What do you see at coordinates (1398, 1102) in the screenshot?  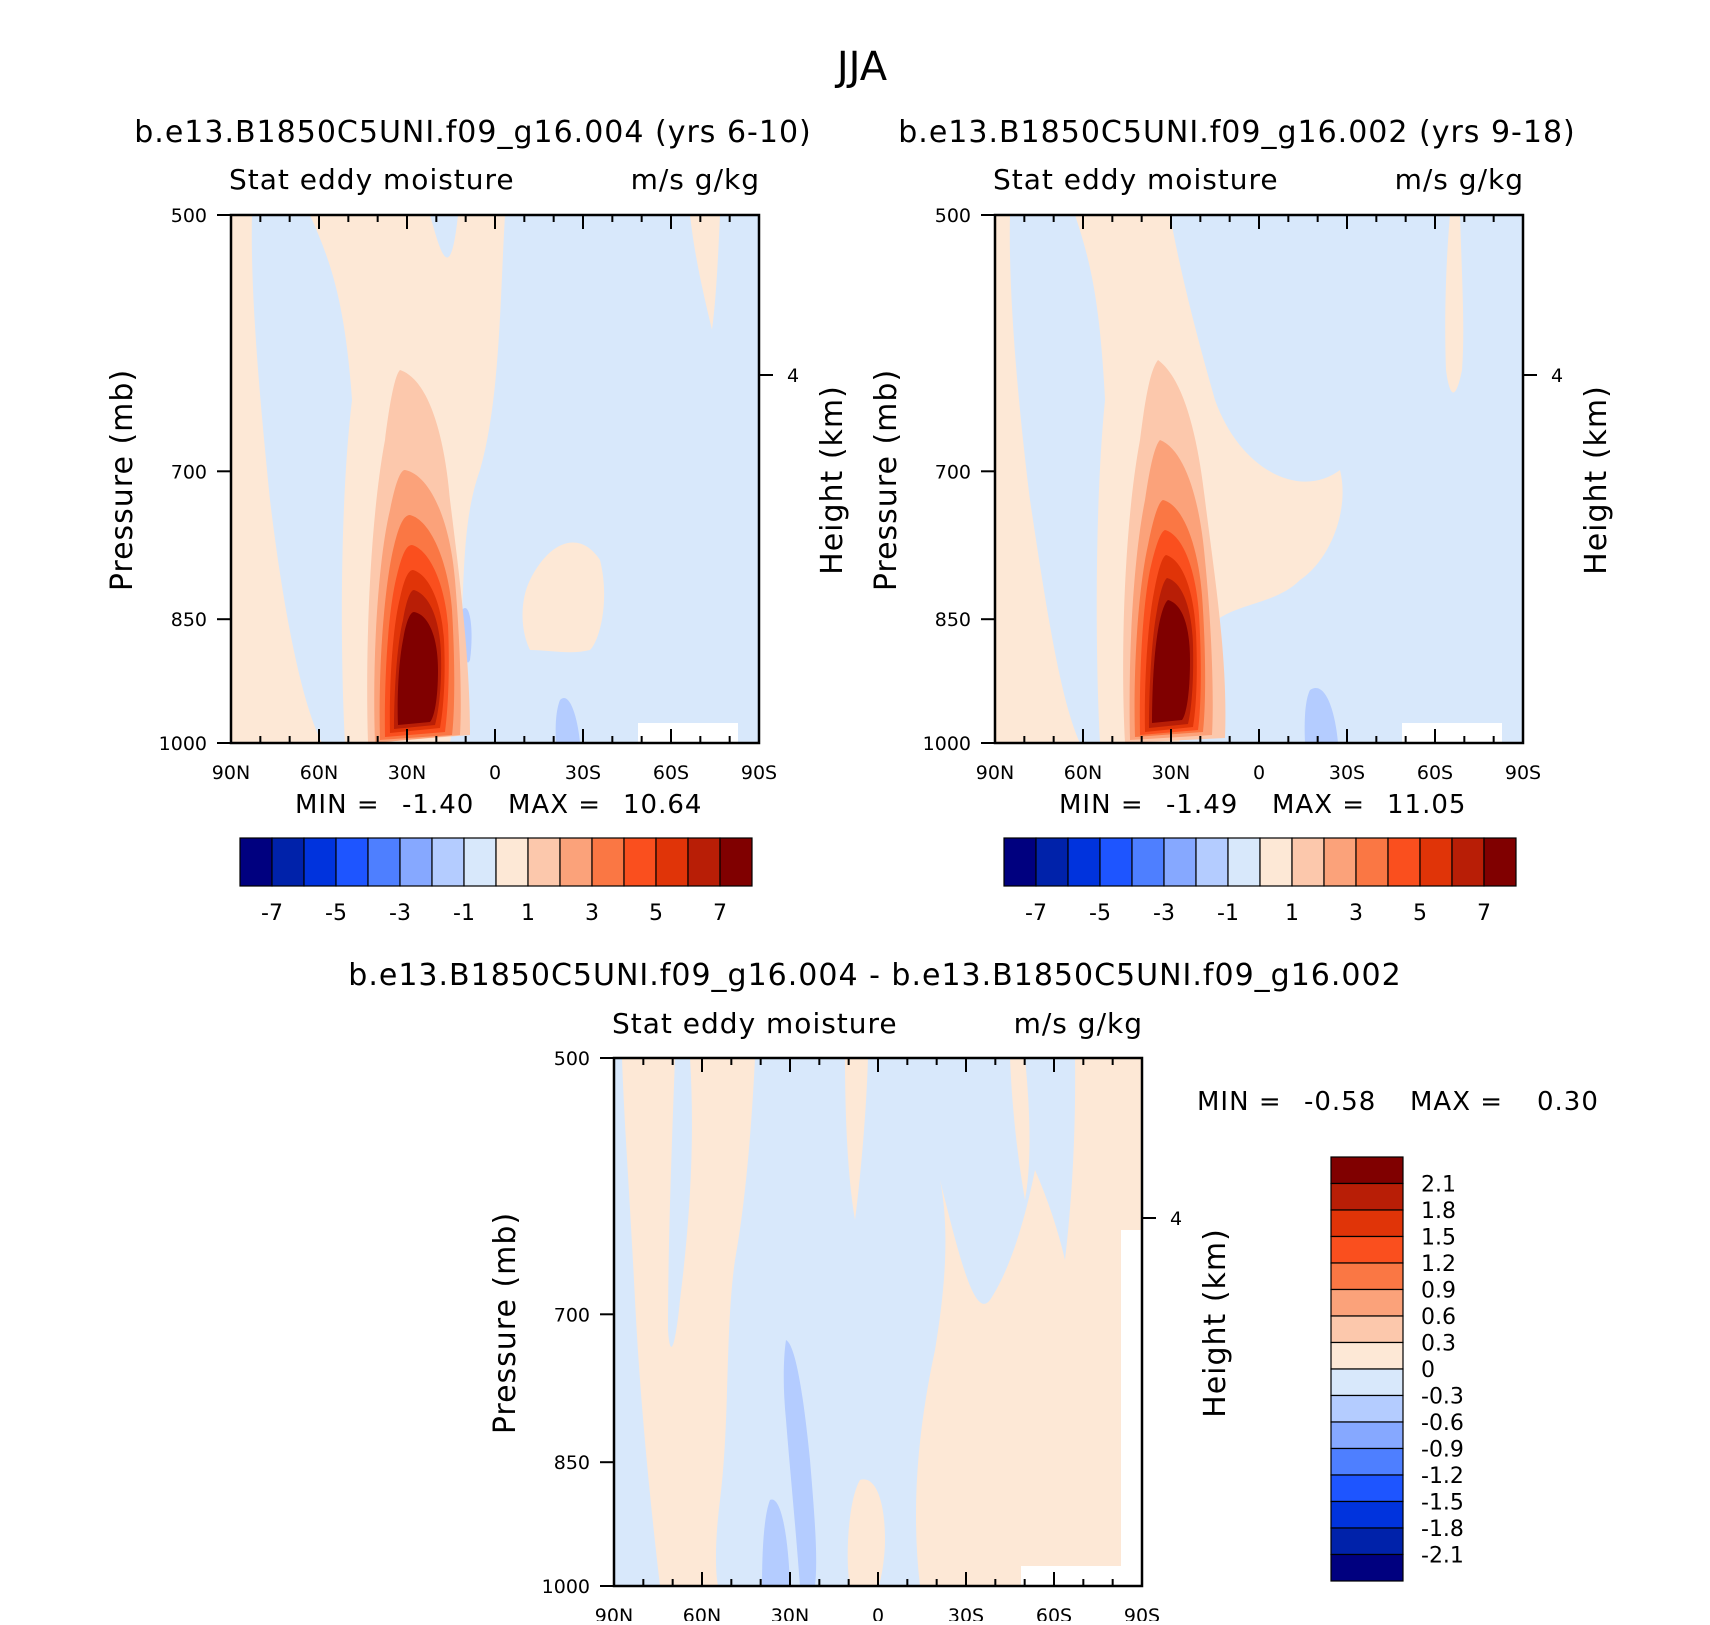 I see `panel-3-minmax: MIN = -0.58 MAX = 0.30` at bounding box center [1398, 1102].